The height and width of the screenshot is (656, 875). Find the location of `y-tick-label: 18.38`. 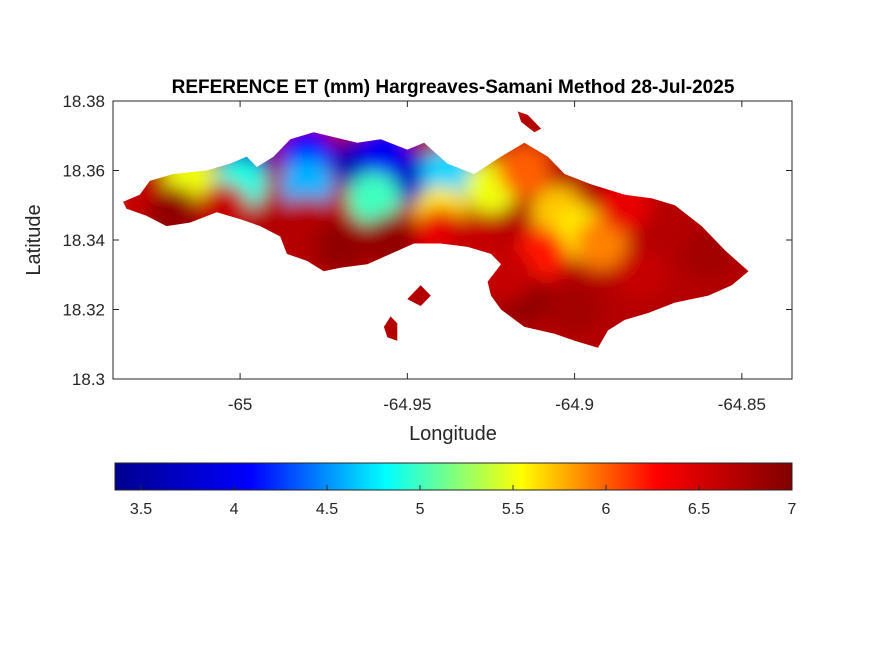

y-tick-label: 18.38 is located at coordinates (83, 101).